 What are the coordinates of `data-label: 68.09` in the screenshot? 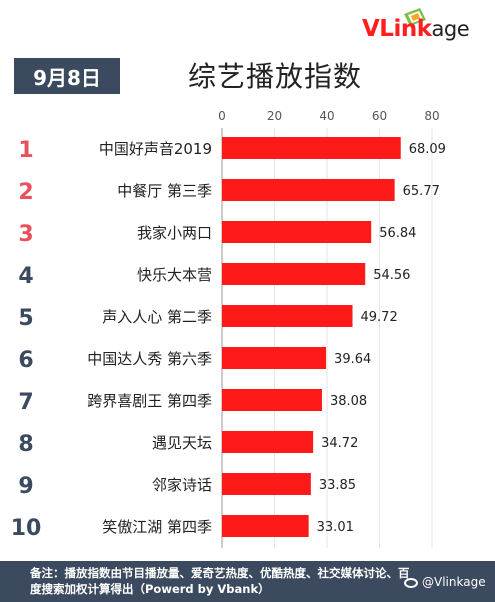 It's located at (427, 149).